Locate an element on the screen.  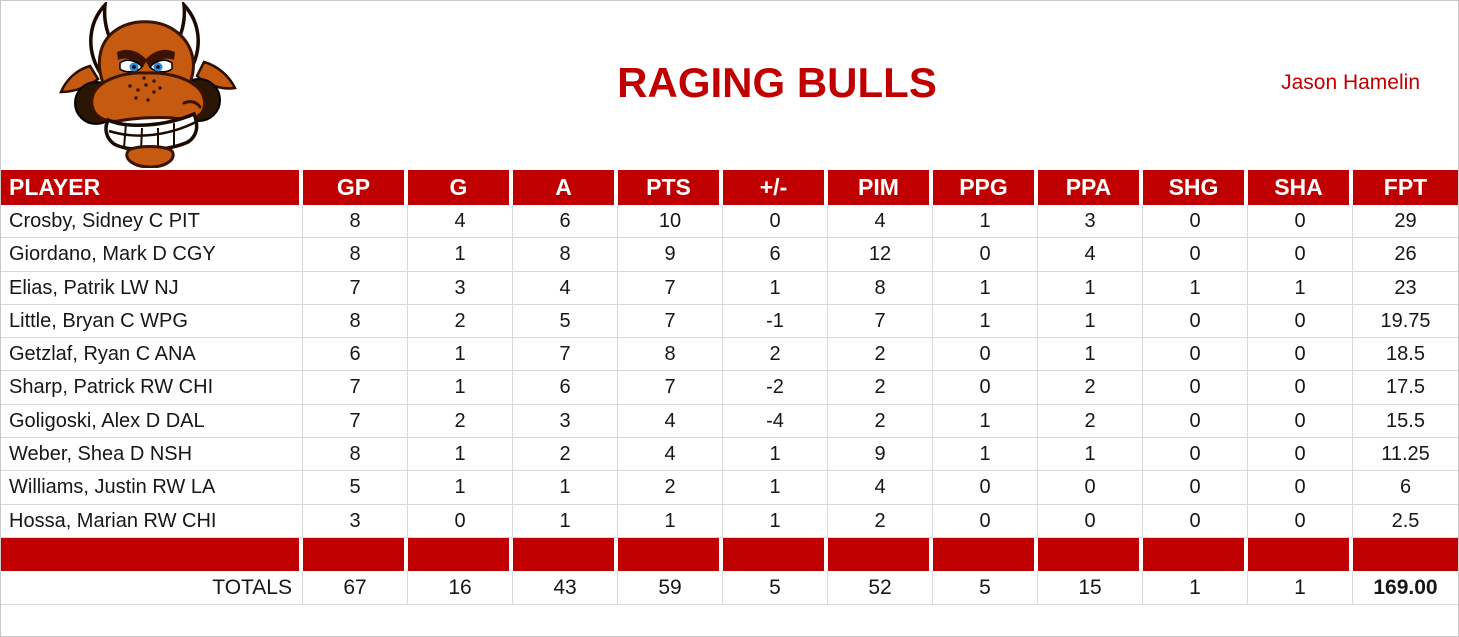
column-header-sha: SHA is located at coordinates (1300, 187).